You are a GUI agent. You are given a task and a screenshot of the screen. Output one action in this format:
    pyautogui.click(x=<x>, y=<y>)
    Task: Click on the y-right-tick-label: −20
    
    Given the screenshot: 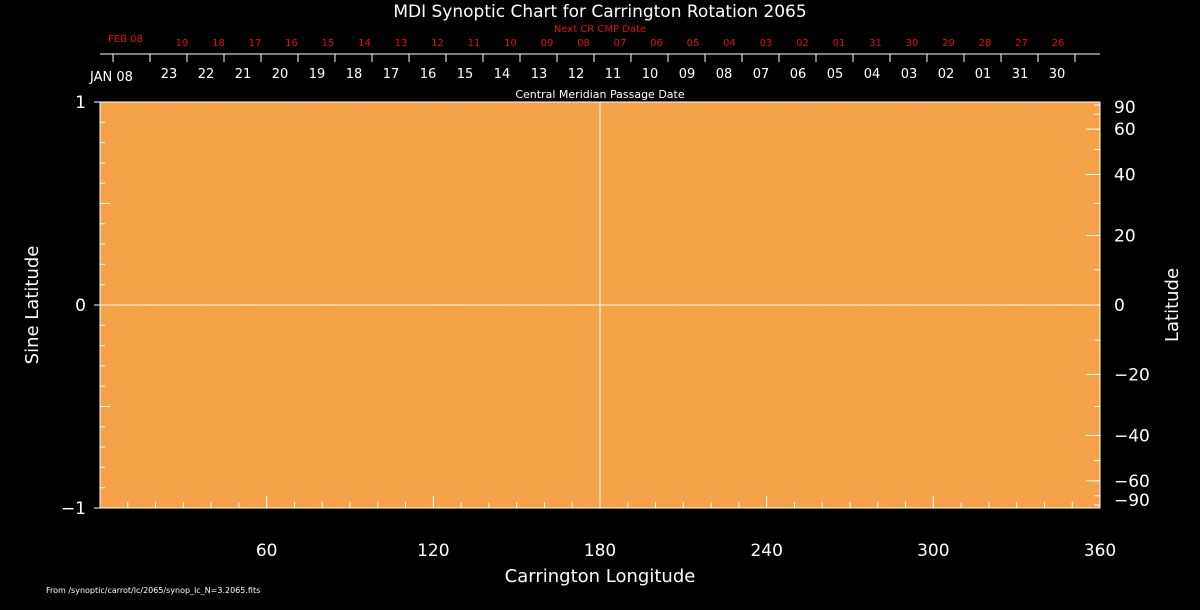 What is the action you would take?
    pyautogui.click(x=1132, y=375)
    